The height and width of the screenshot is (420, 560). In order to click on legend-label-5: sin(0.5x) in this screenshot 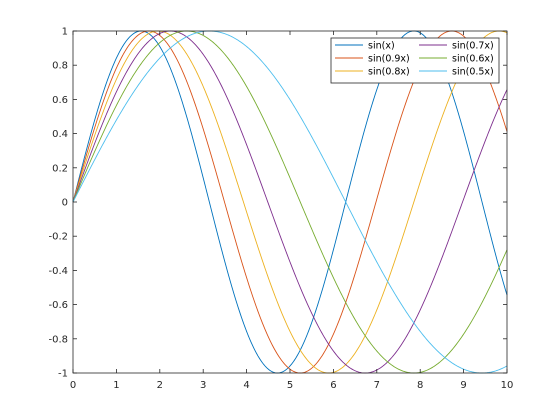, I will do `click(473, 72)`.